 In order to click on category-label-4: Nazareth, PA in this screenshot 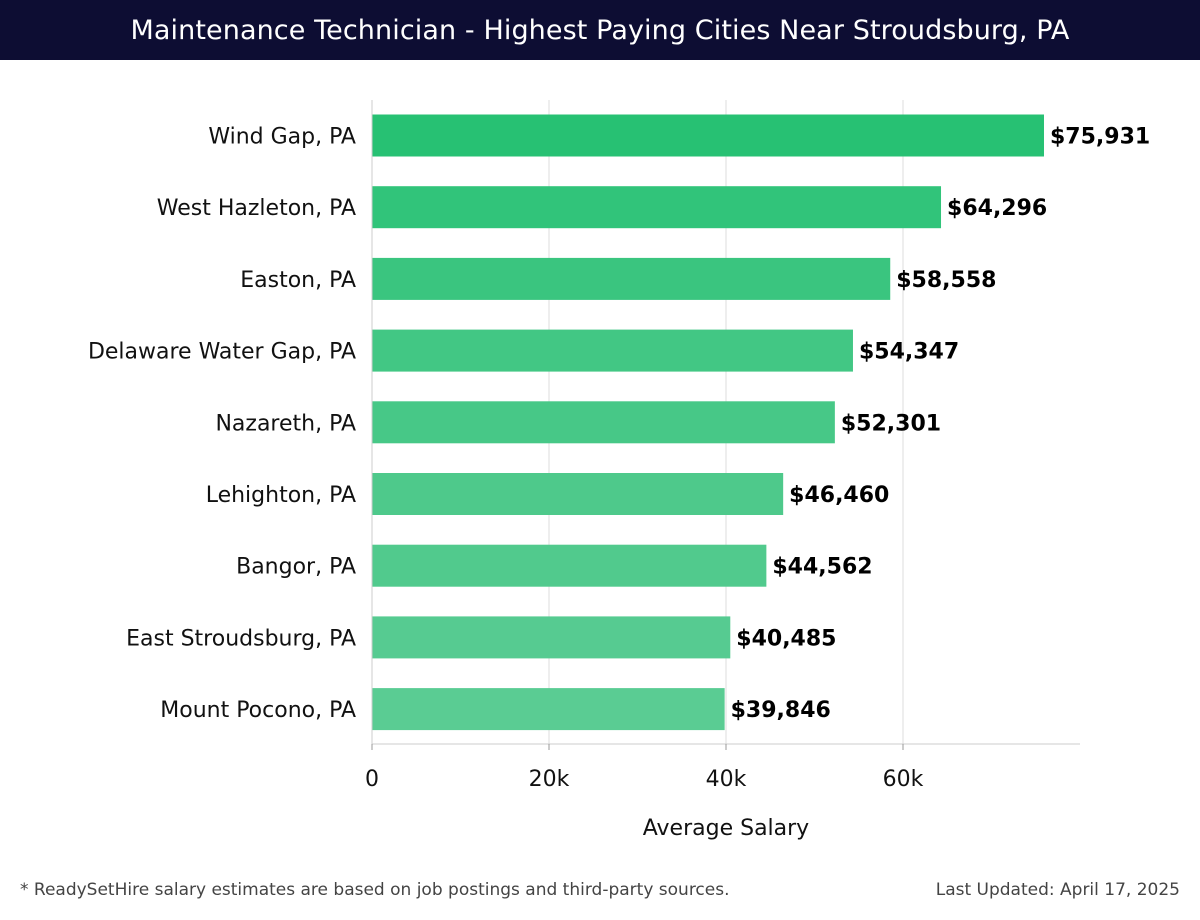, I will do `click(285, 423)`.